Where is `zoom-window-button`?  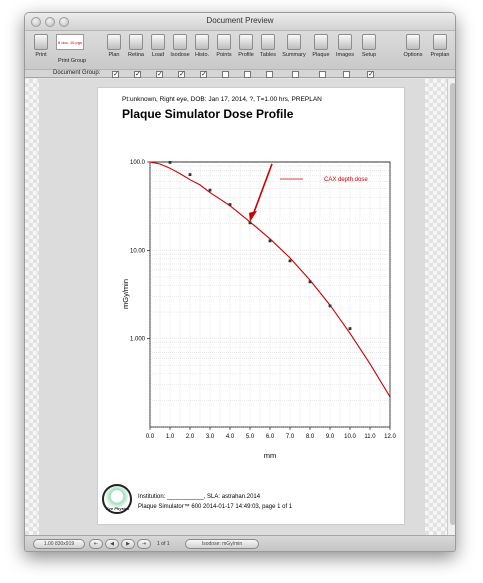 zoom-window-button is located at coordinates (64, 22).